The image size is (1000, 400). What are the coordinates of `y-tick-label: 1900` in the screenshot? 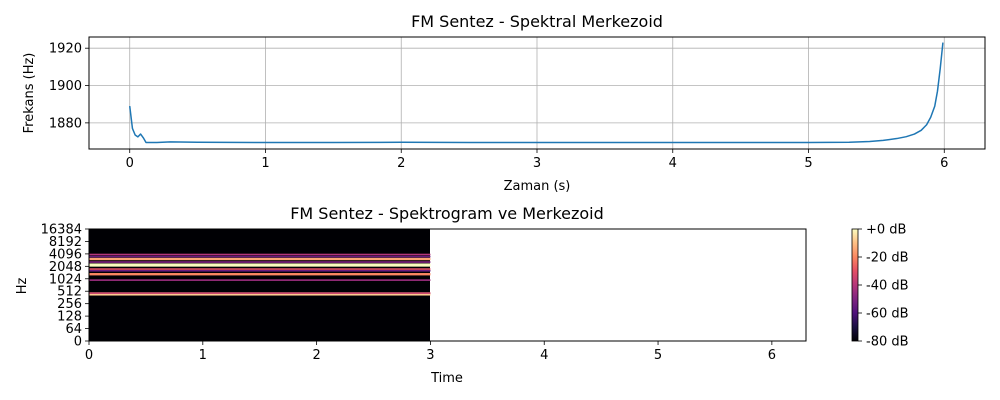 It's located at (65, 86).